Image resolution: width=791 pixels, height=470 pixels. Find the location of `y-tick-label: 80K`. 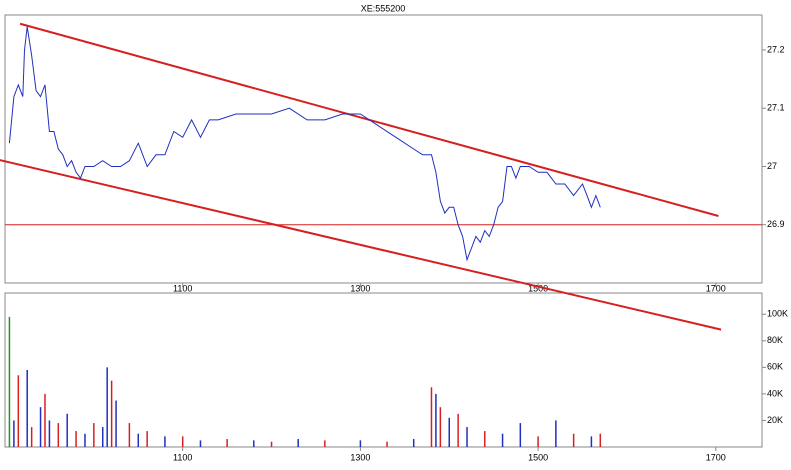

y-tick-label: 80K is located at coordinates (775, 340).